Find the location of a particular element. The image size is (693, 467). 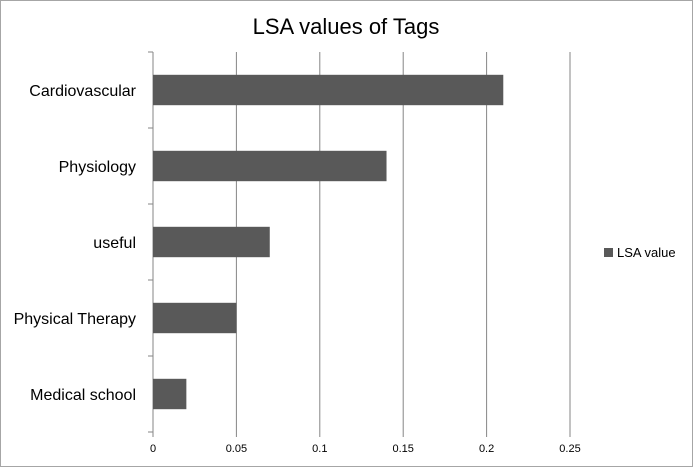

legend-swatch is located at coordinates (608, 252).